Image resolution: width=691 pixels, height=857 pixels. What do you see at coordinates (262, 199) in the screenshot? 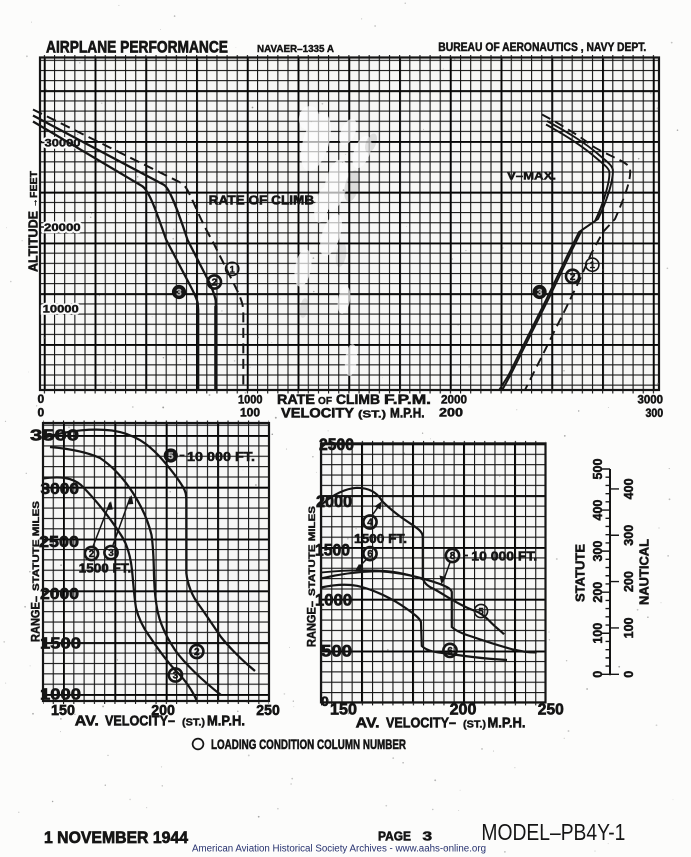
I see `svg-text: RATE OF CLIMB` at bounding box center [262, 199].